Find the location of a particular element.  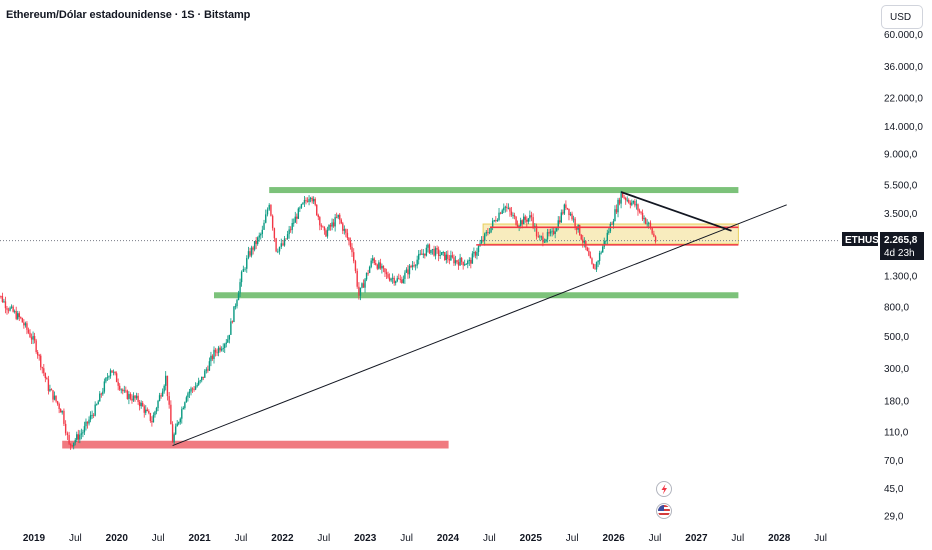

zone-support is located at coordinates (255, 444).